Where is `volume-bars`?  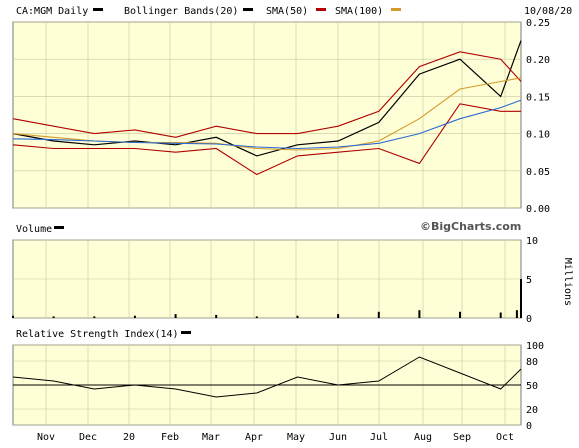 volume-bars is located at coordinates (267, 298).